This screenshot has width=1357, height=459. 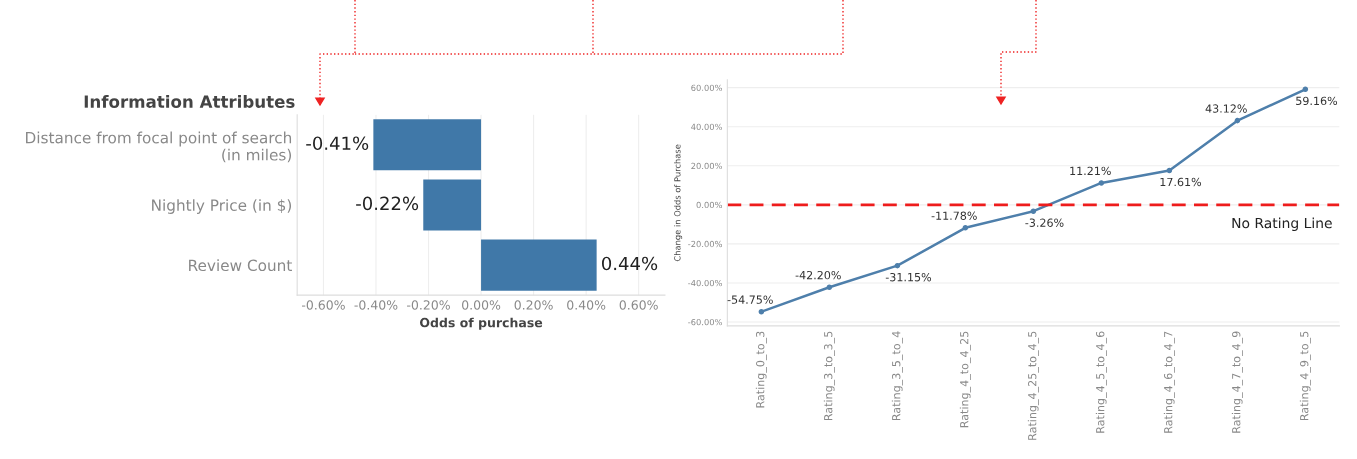 I want to click on data-label: 11.21%, so click(x=1090, y=171).